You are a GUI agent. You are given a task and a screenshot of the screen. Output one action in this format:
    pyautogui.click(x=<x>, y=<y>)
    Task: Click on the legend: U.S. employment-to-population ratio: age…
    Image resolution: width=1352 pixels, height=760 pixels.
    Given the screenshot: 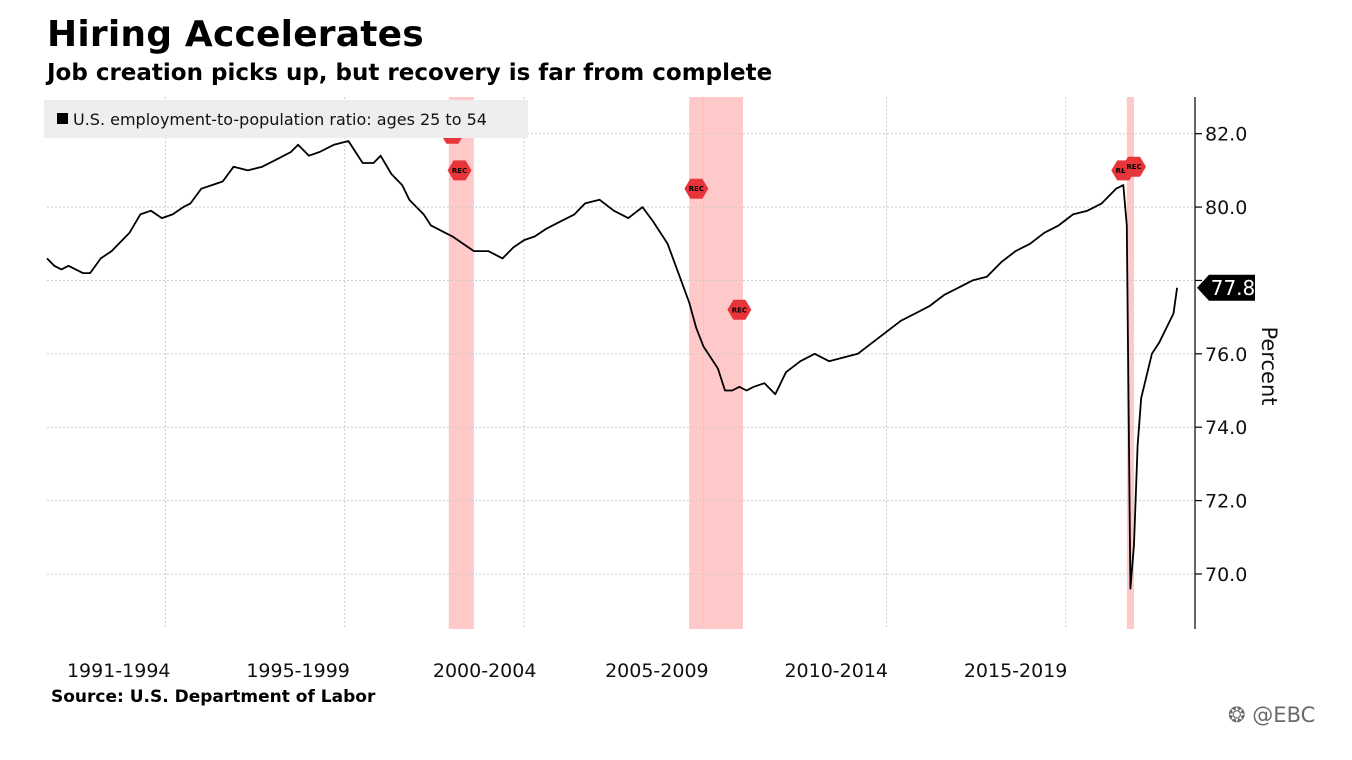 What is the action you would take?
    pyautogui.click(x=286, y=119)
    